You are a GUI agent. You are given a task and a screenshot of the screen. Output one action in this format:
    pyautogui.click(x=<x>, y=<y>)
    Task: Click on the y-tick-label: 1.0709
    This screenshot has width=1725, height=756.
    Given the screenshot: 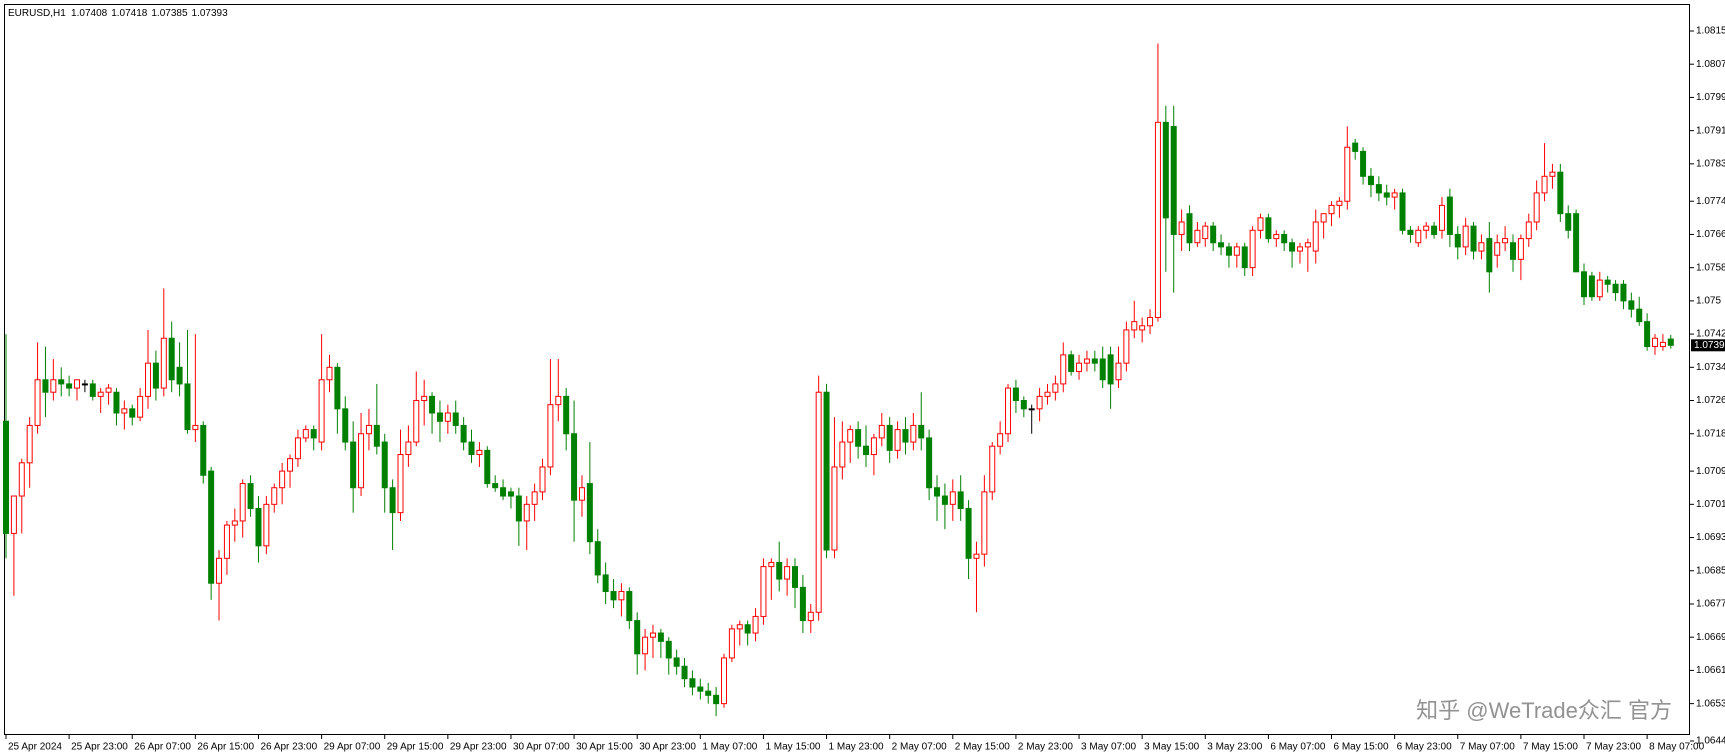 What is the action you would take?
    pyautogui.click(x=1710, y=471)
    